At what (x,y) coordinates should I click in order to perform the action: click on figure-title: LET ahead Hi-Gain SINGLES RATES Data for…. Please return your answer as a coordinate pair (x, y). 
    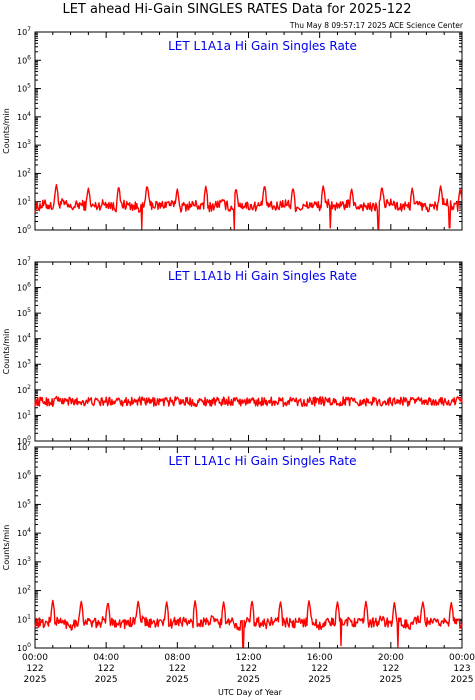
    Looking at the image, I should click on (236, 9).